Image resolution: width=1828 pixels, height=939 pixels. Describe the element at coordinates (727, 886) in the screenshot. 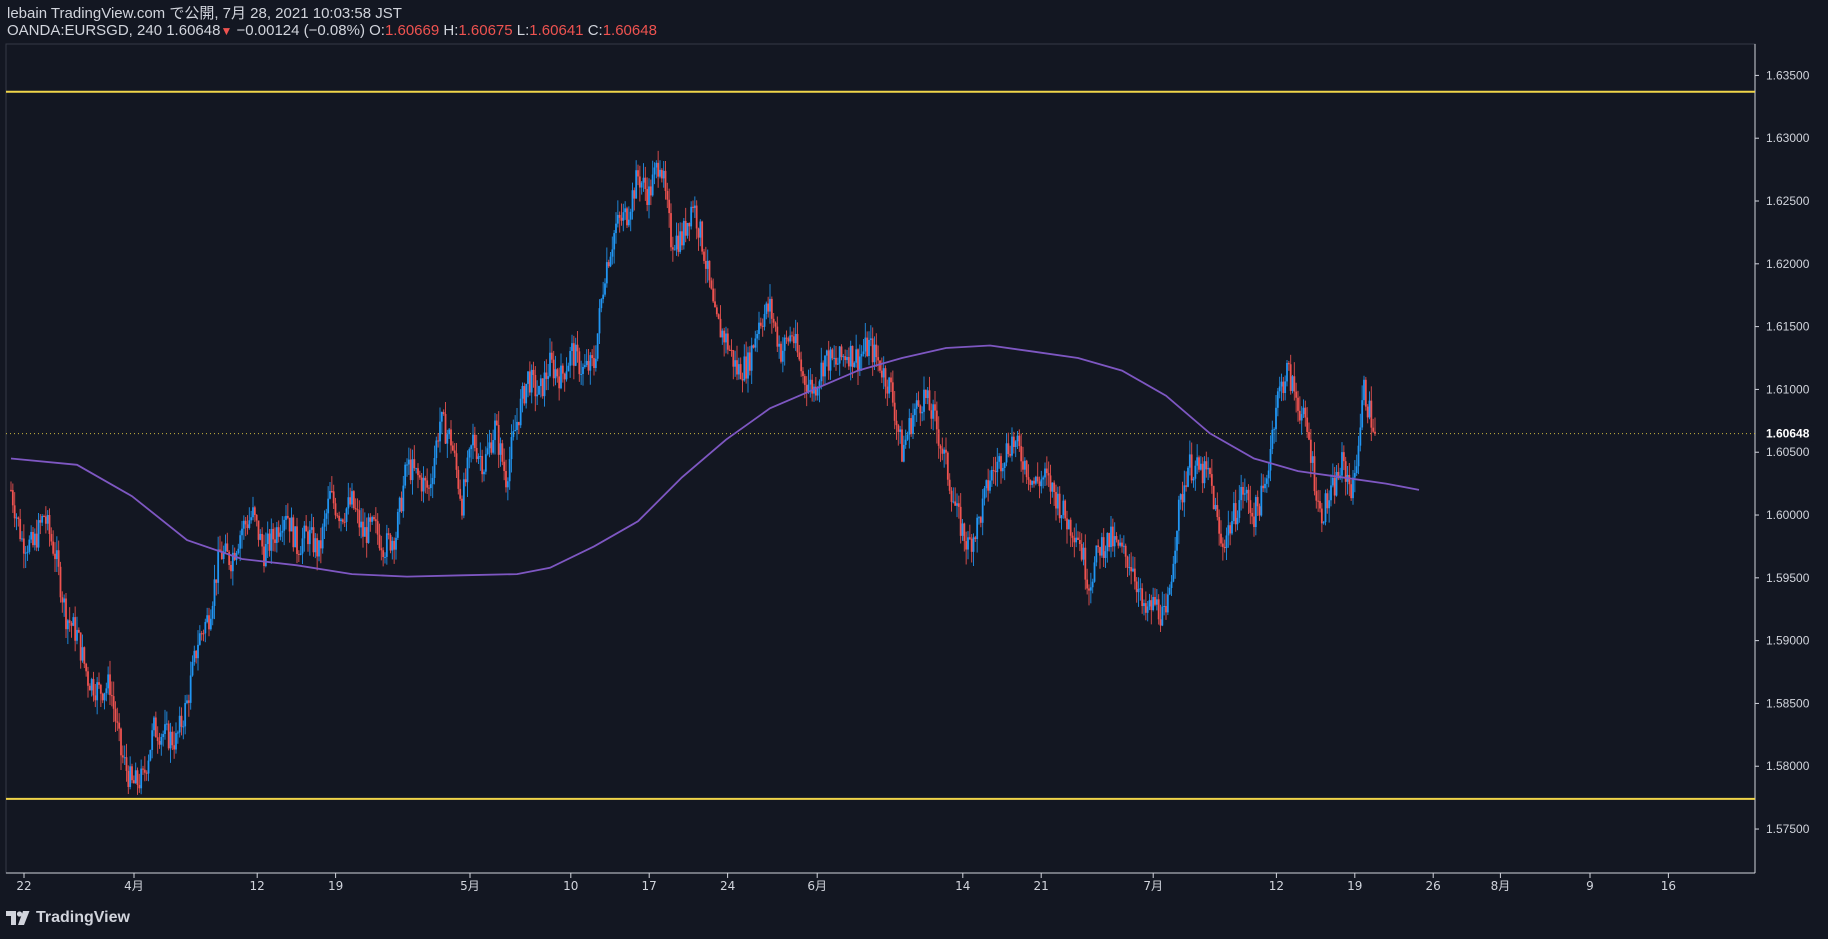

I see `time-tick-label: 24` at that location.